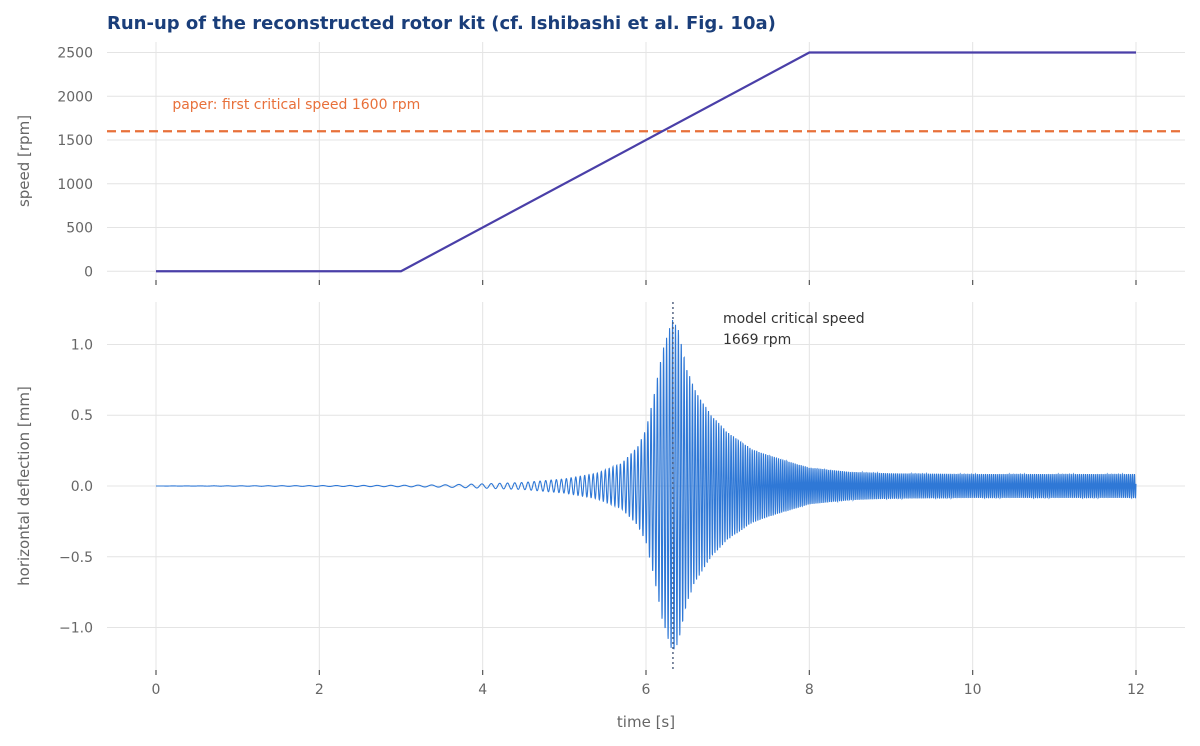  What do you see at coordinates (24, 161) in the screenshot?
I see `speed-axis-label: speed [rpm]` at bounding box center [24, 161].